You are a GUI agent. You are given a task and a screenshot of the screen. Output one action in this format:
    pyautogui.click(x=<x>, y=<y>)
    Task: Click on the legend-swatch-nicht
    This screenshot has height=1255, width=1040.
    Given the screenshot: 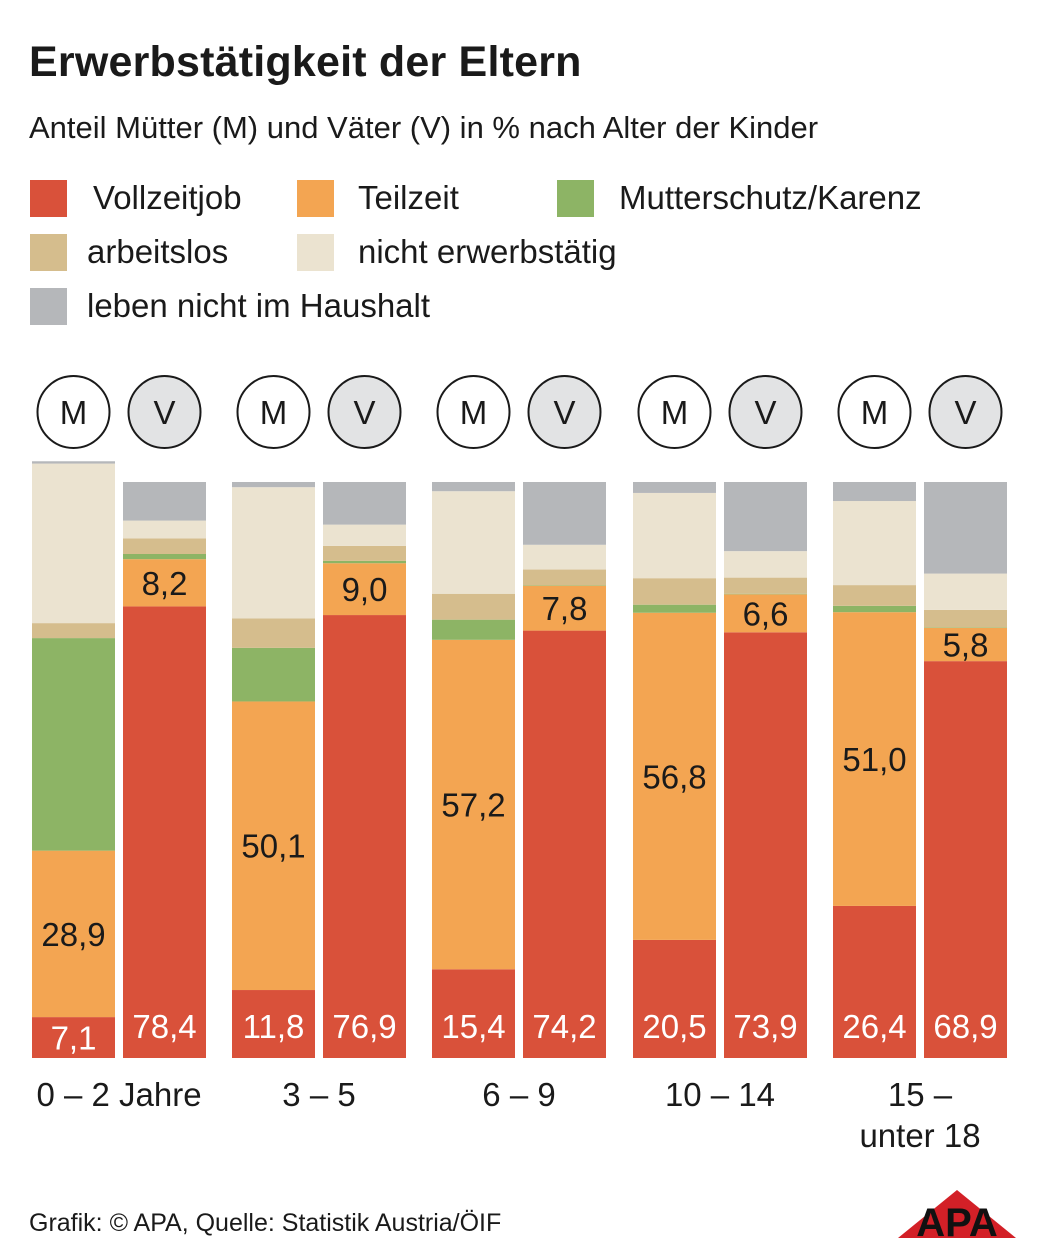 What is the action you would take?
    pyautogui.click(x=315, y=252)
    